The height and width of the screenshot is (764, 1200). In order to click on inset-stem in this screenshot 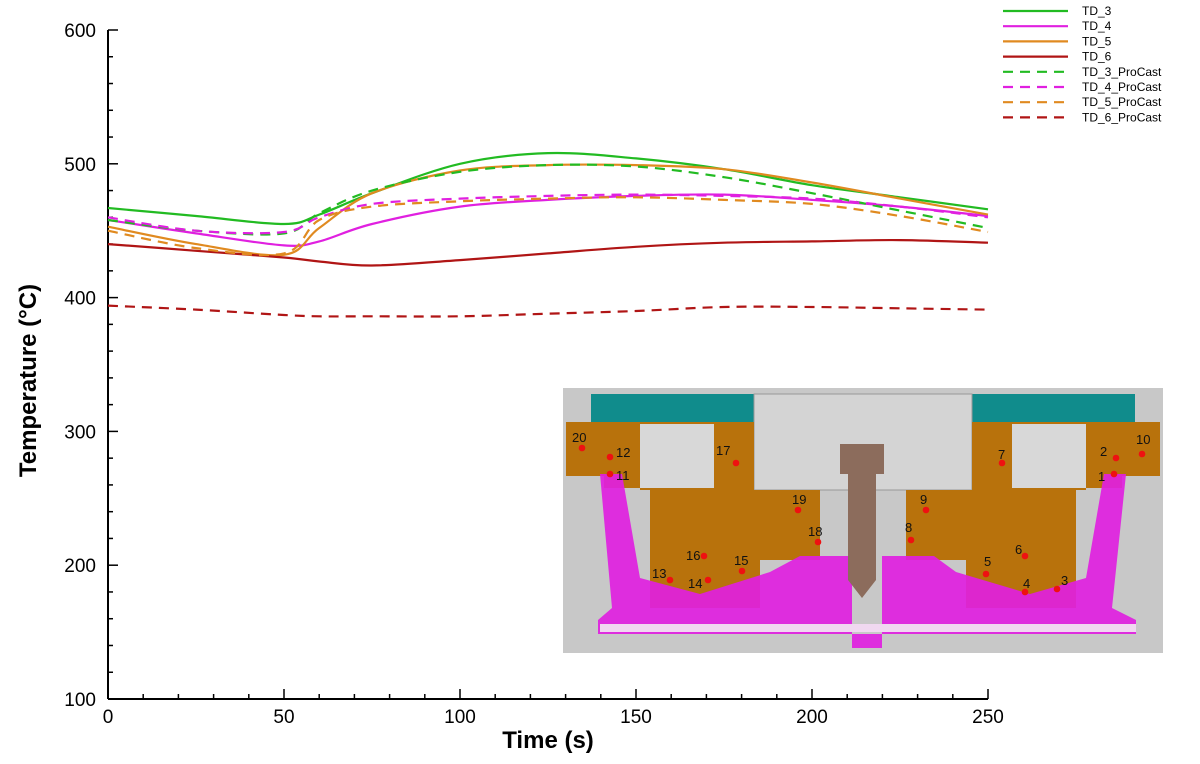, I will do `click(862, 521)`.